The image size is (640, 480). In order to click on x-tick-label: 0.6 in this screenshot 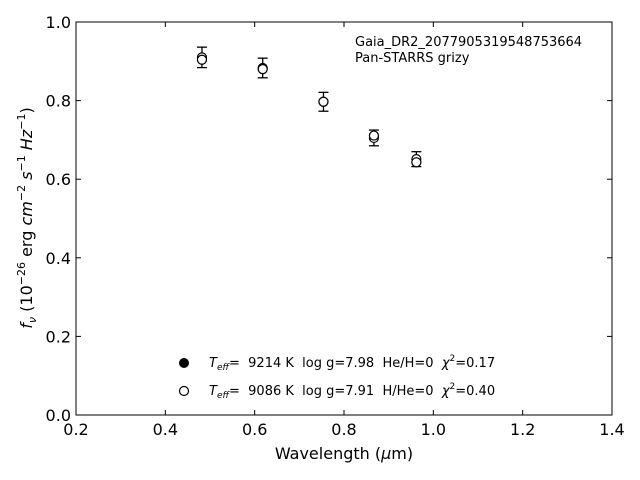, I will do `click(254, 429)`.